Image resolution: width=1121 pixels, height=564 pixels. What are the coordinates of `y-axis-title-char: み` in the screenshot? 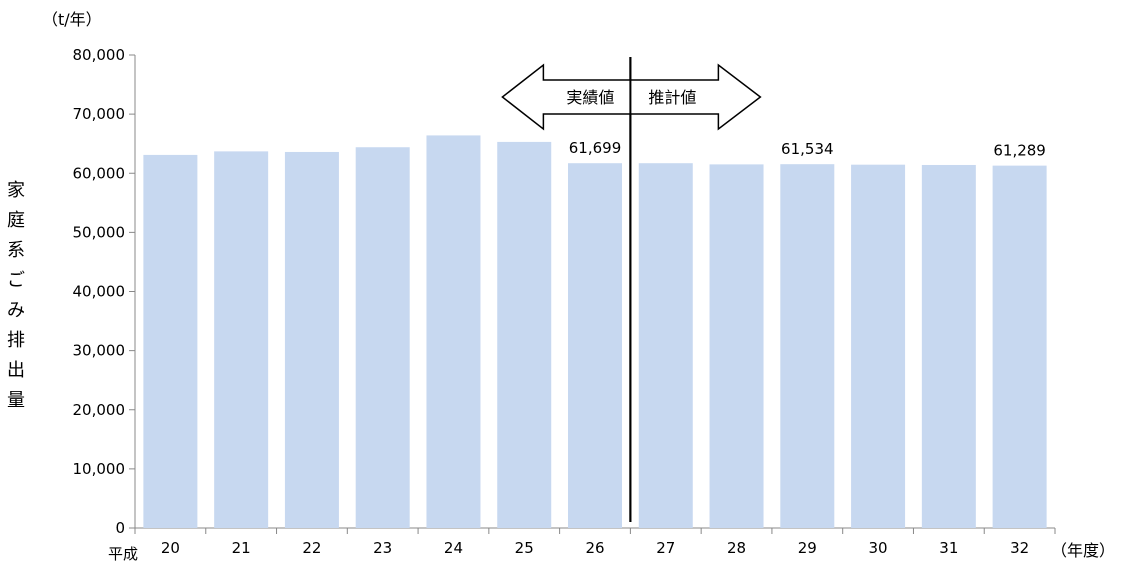 It's located at (16, 310).